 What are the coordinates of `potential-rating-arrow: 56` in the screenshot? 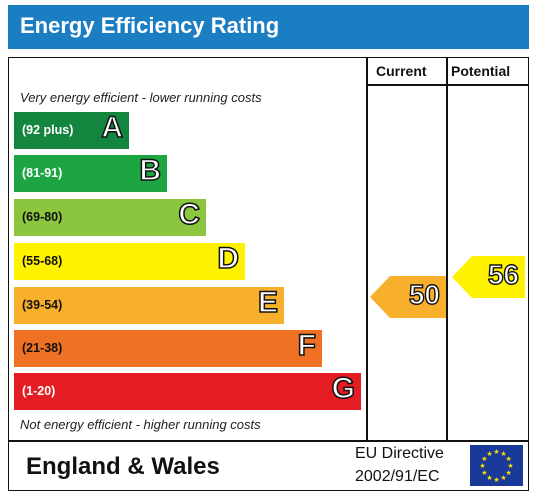 It's located at (488, 277).